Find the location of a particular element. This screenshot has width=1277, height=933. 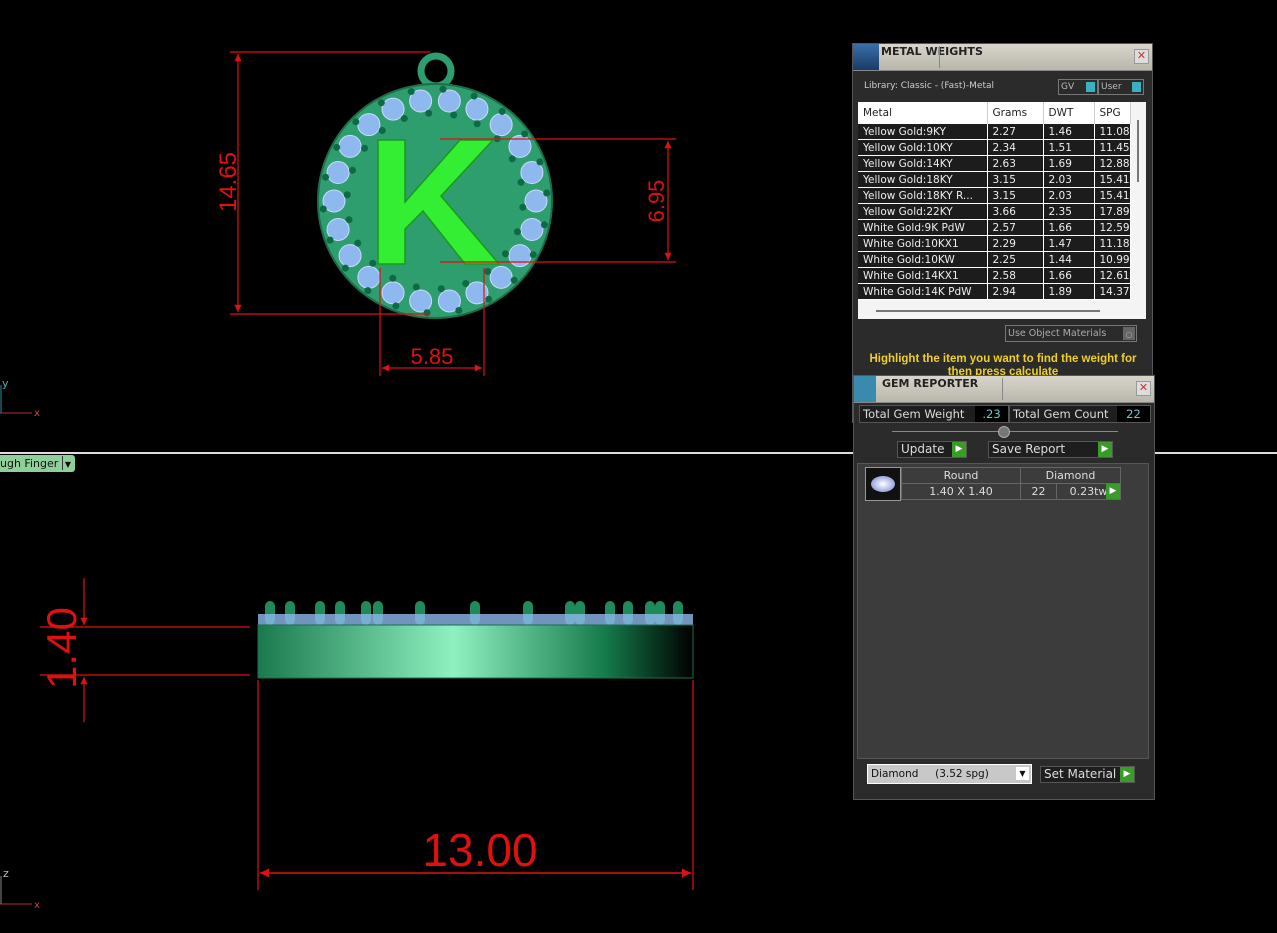

set-material-button: Set Material ▶ is located at coordinates (1087, 774).